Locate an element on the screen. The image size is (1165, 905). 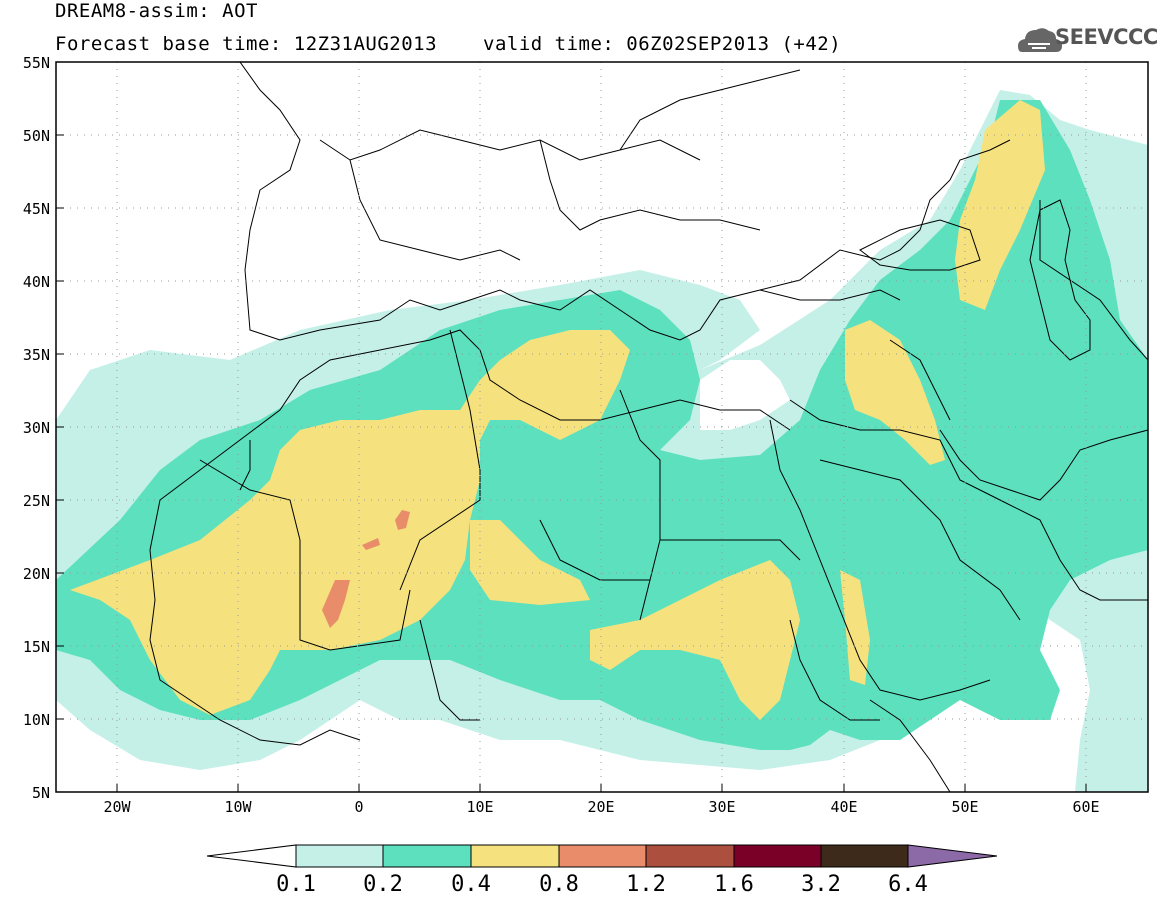
map-title: DREAM8-assim: AOT is located at coordinates (156, 11).